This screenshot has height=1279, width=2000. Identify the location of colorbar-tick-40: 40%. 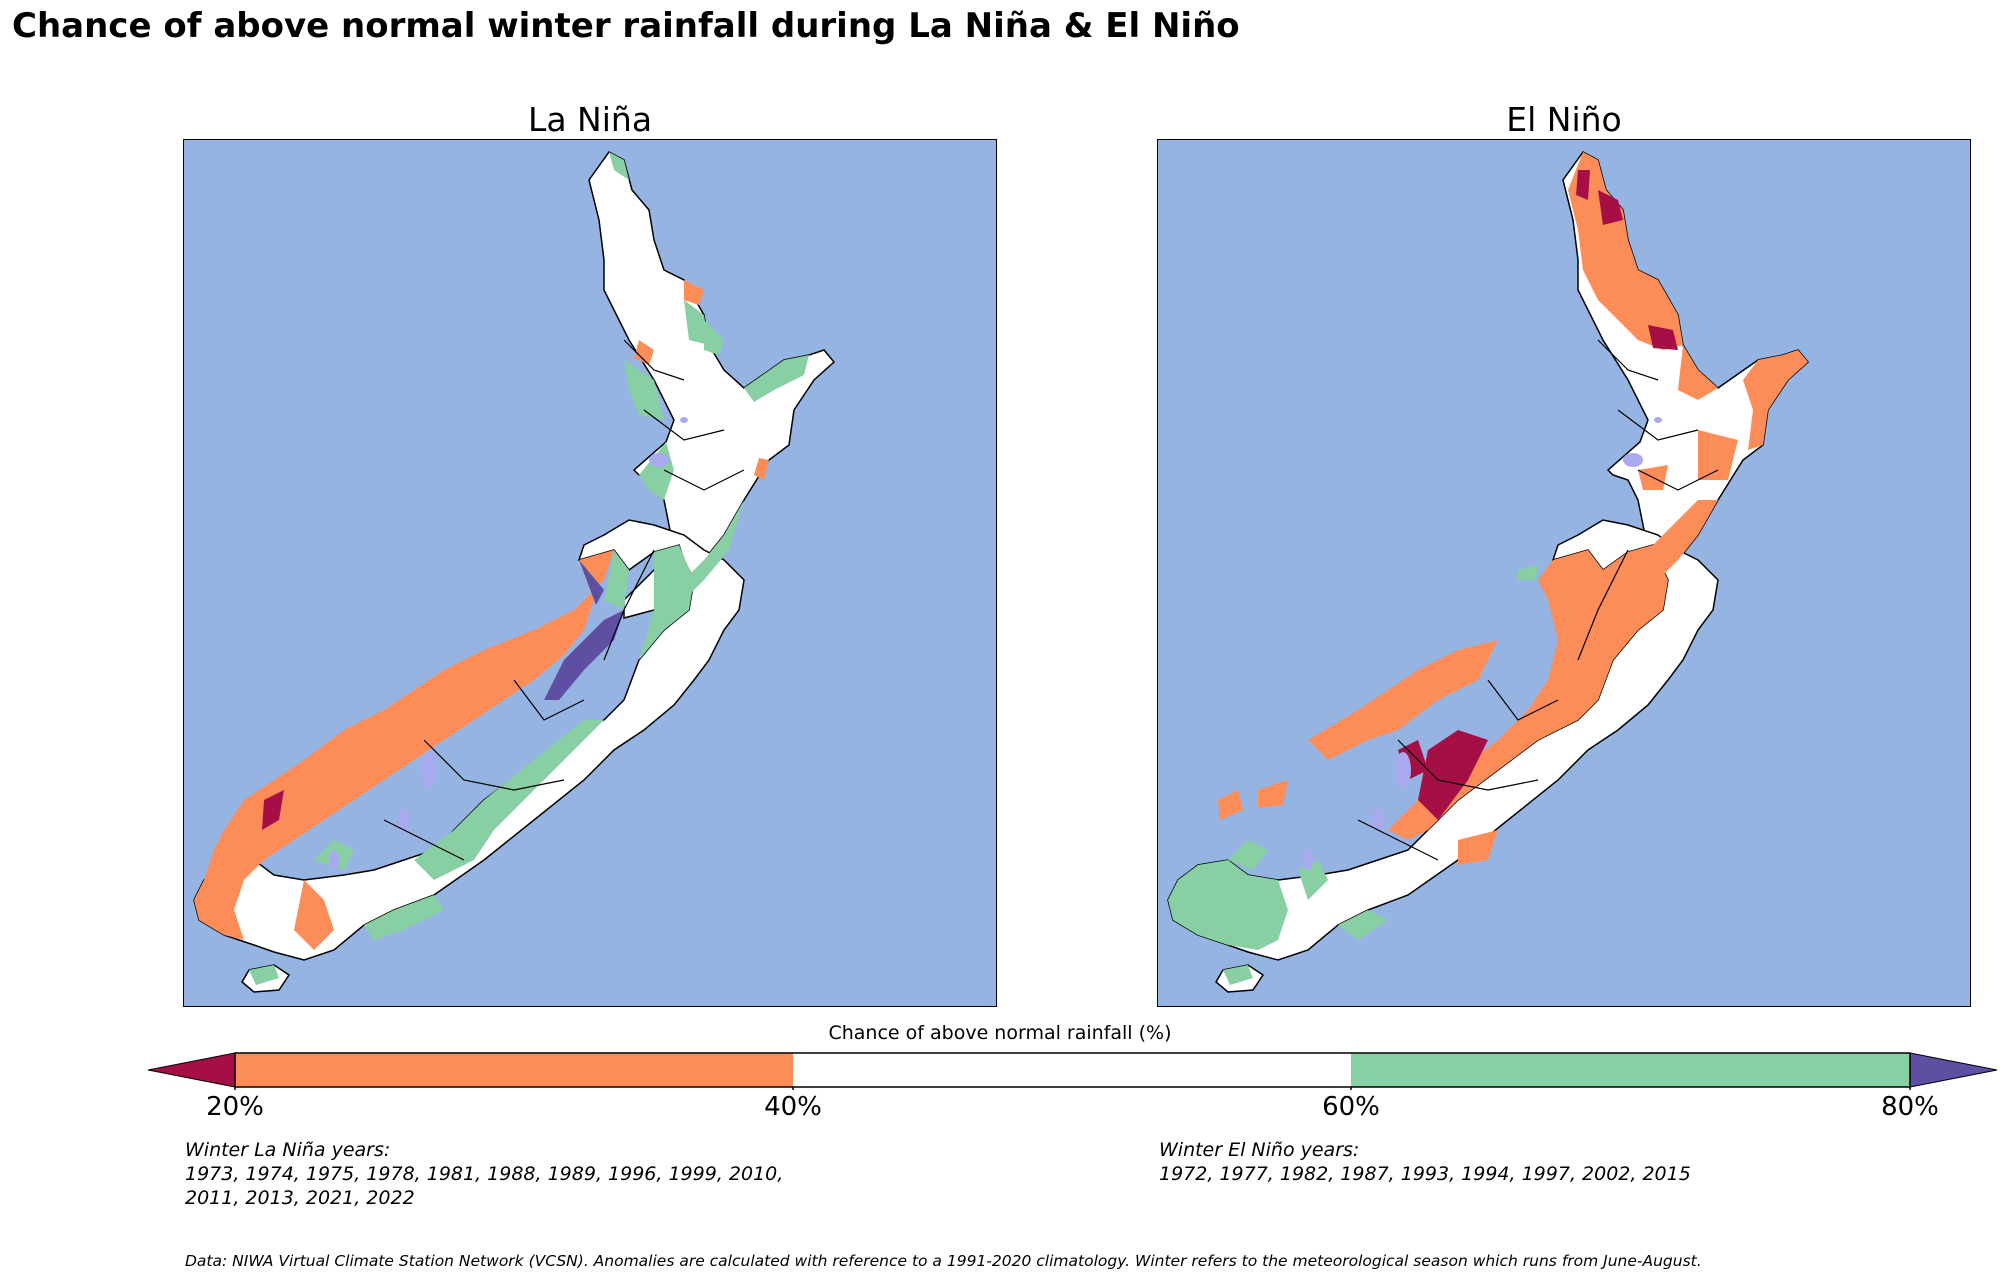
(793, 1107).